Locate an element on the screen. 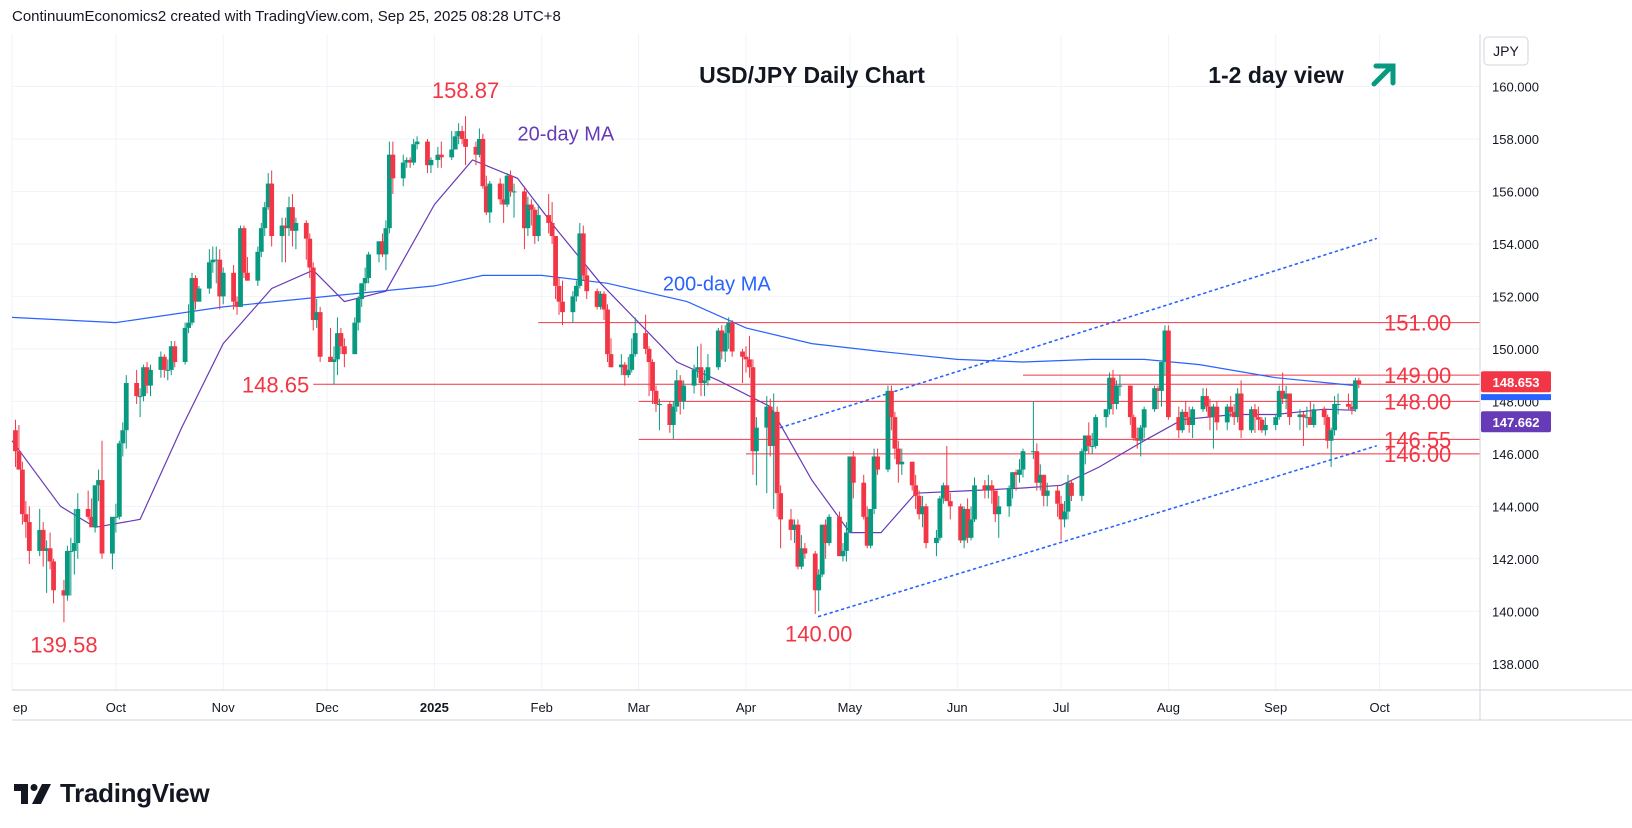 This screenshot has width=1632, height=828. x-tick-label: Jul is located at coordinates (1061, 707).